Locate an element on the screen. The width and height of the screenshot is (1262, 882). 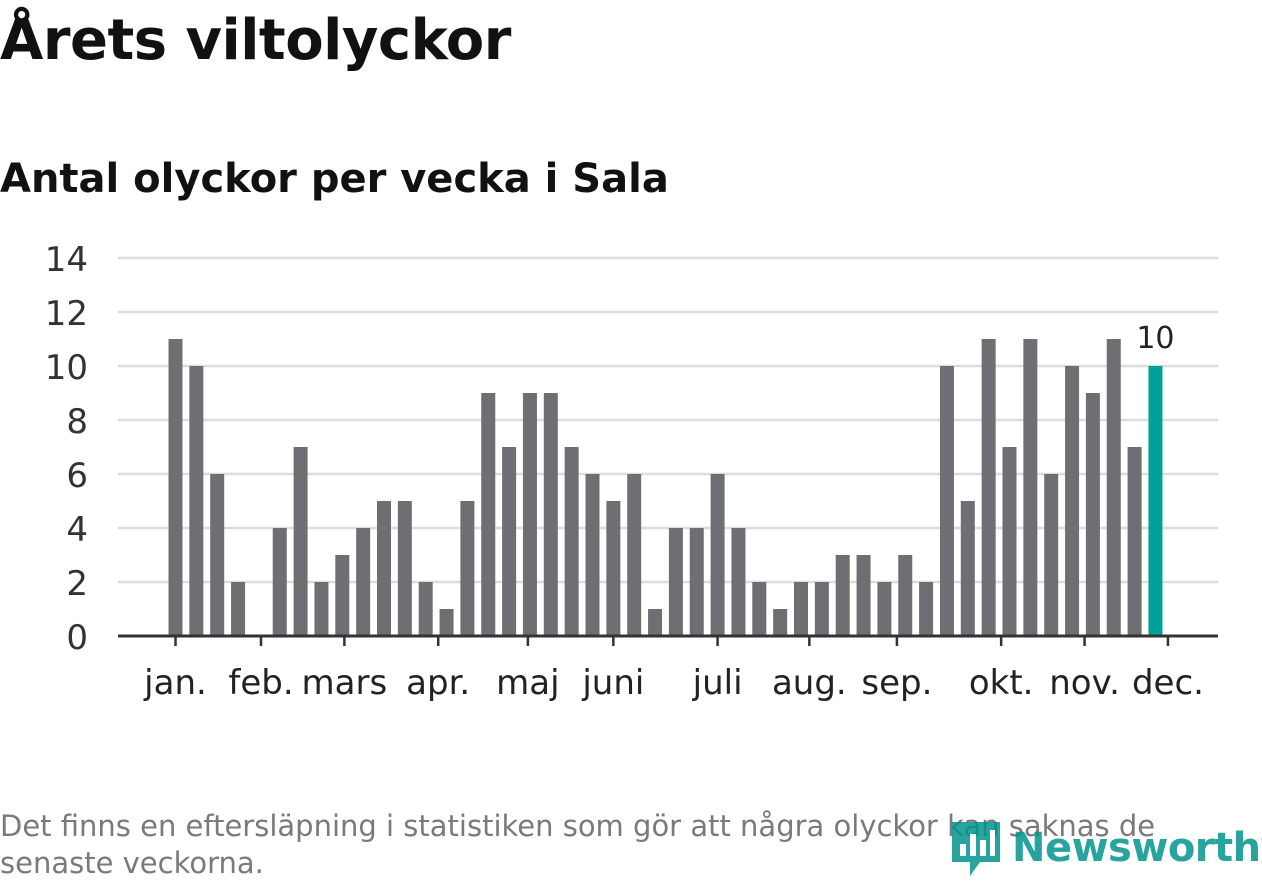
highlight-value-label: 10 is located at coordinates (1155, 338).